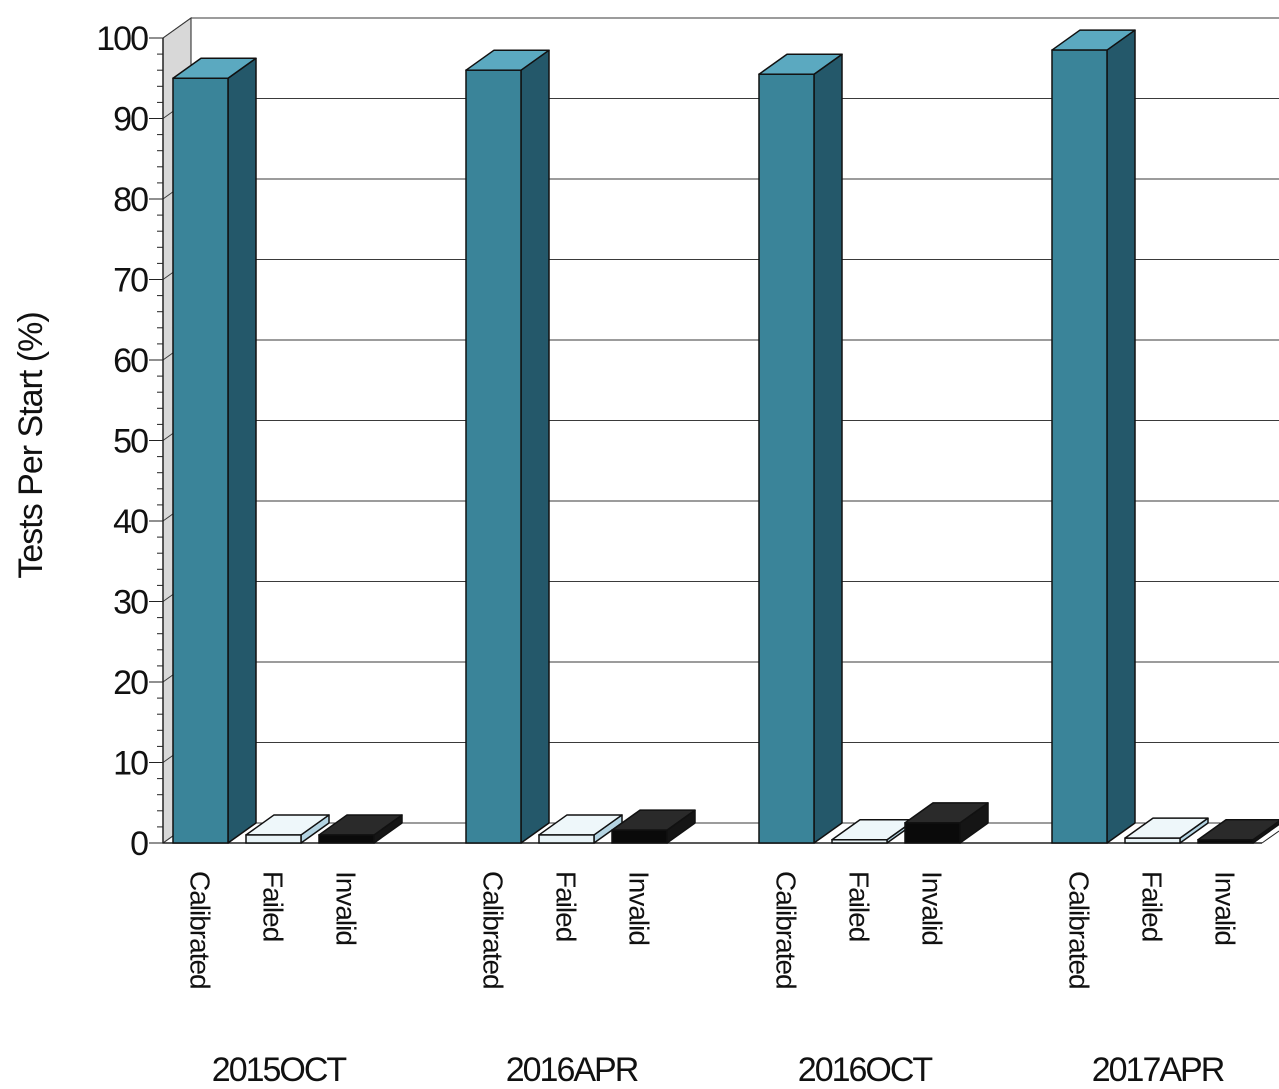 This screenshot has height=1089, width=1279. What do you see at coordinates (130, 603) in the screenshot?
I see `y-tick-label: 30` at bounding box center [130, 603].